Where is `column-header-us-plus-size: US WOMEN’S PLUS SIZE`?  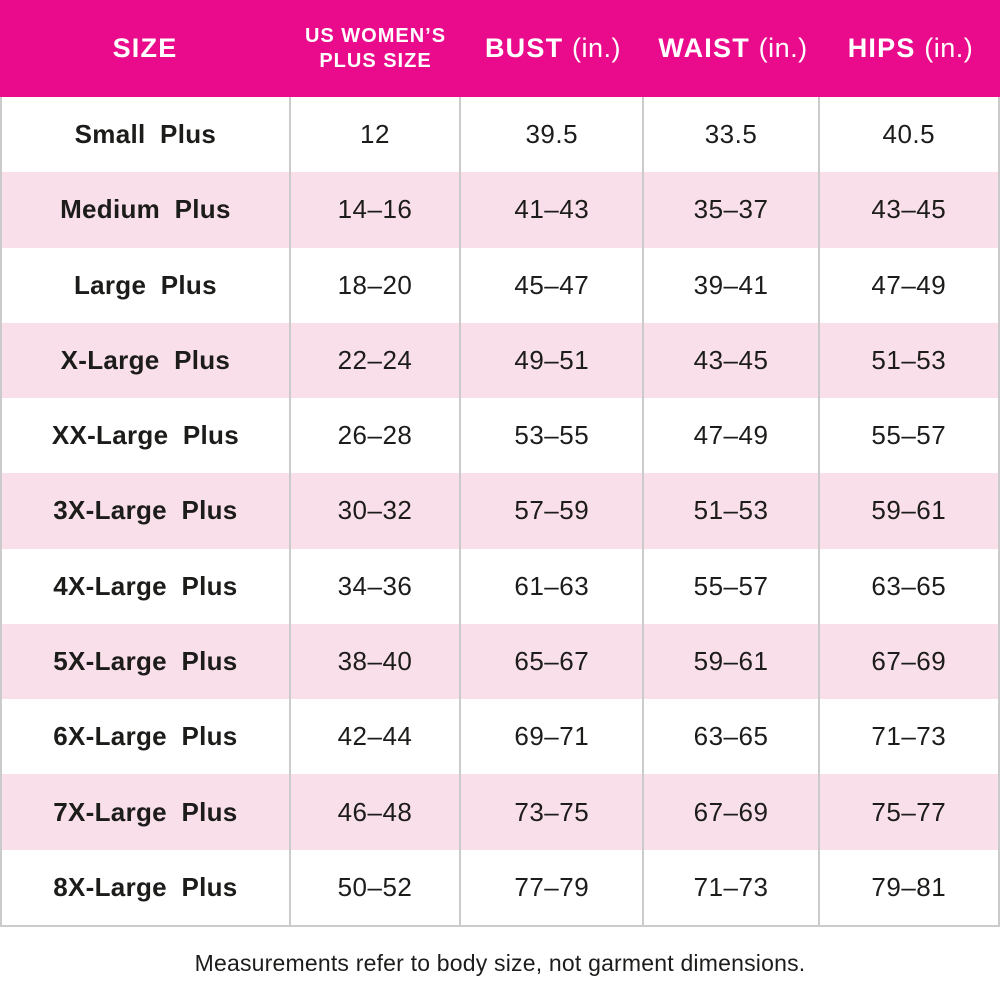
column-header-us-plus-size: US WOMEN’S PLUS SIZE is located at coordinates (375, 49).